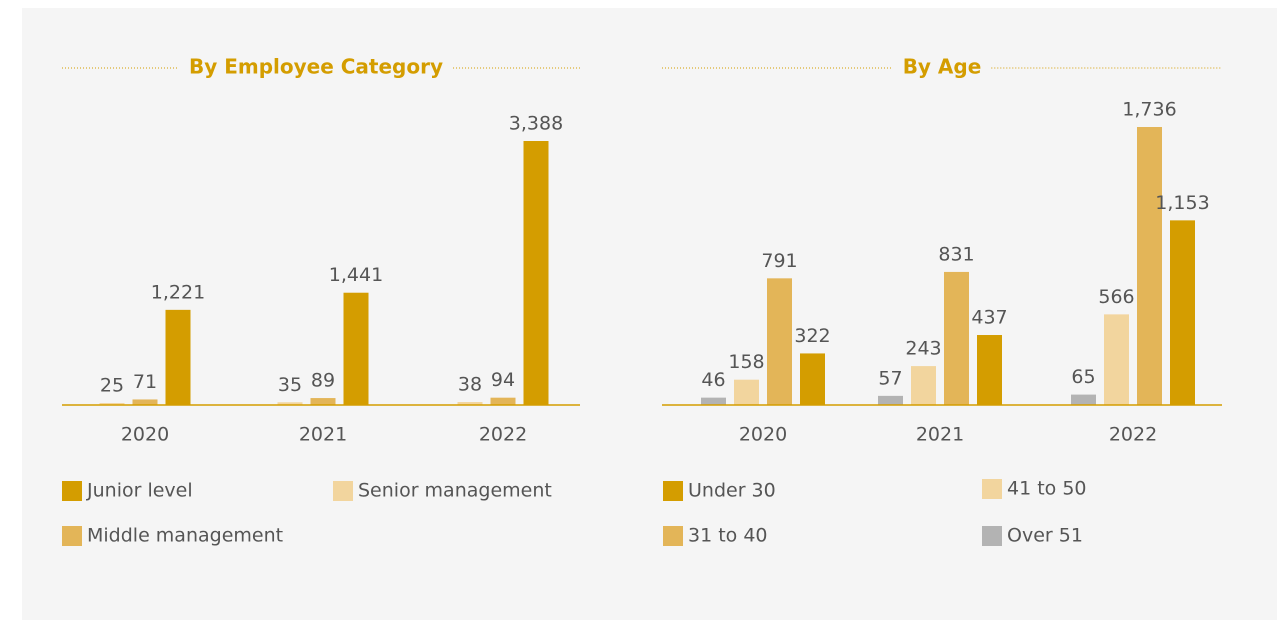 This screenshot has width=1277, height=624. I want to click on value-label: 89, so click(323, 381).